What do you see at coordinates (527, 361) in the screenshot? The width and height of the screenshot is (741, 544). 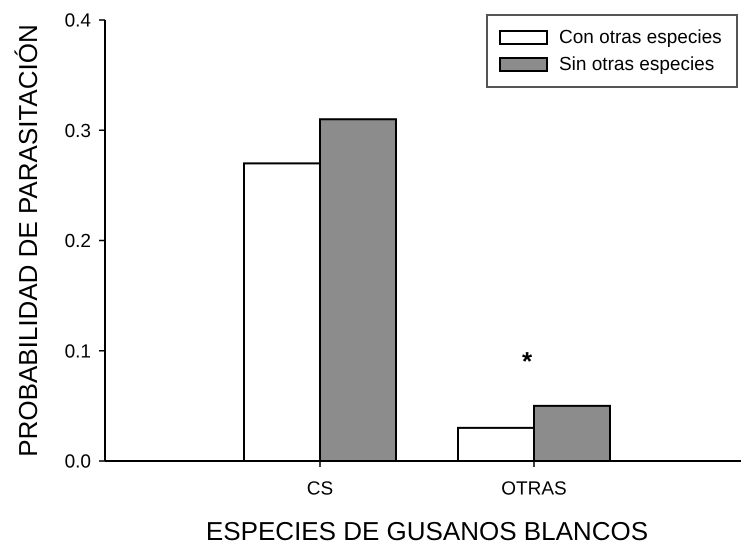 I see `annotation: *` at bounding box center [527, 361].